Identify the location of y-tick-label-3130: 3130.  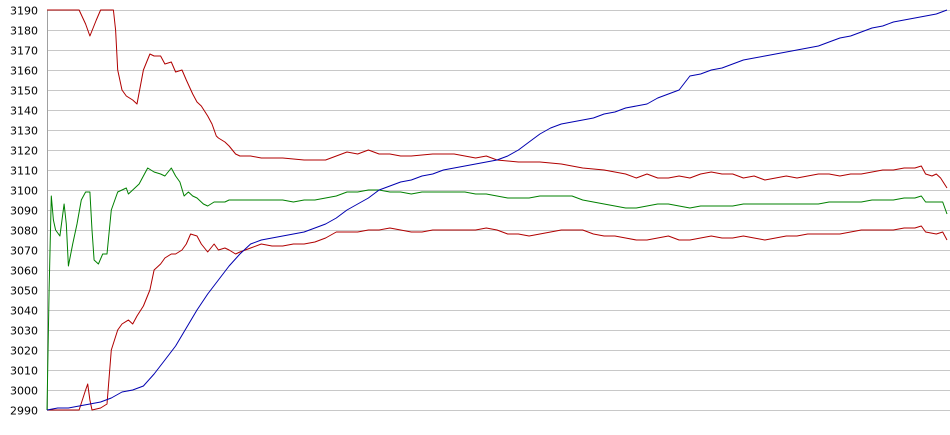
(24, 131).